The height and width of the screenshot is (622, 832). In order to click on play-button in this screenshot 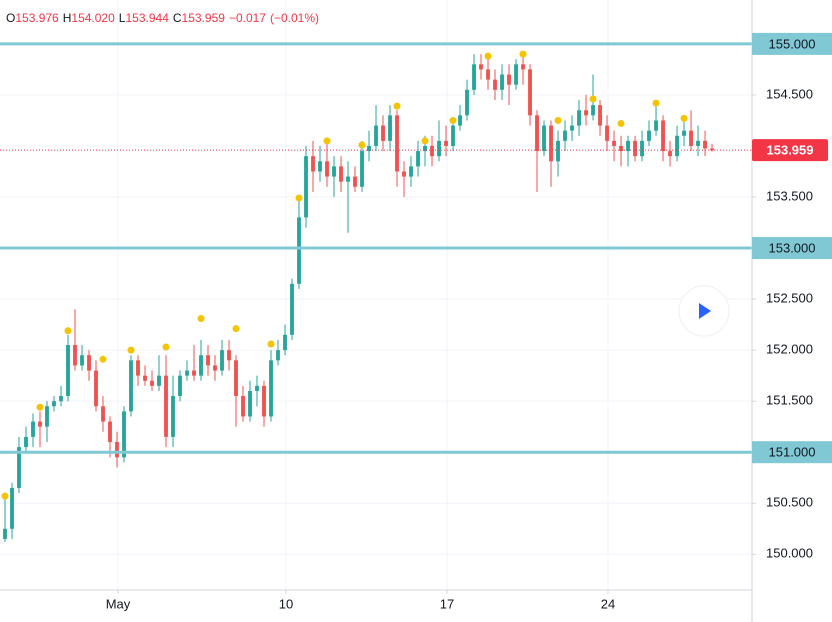, I will do `click(704, 311)`.